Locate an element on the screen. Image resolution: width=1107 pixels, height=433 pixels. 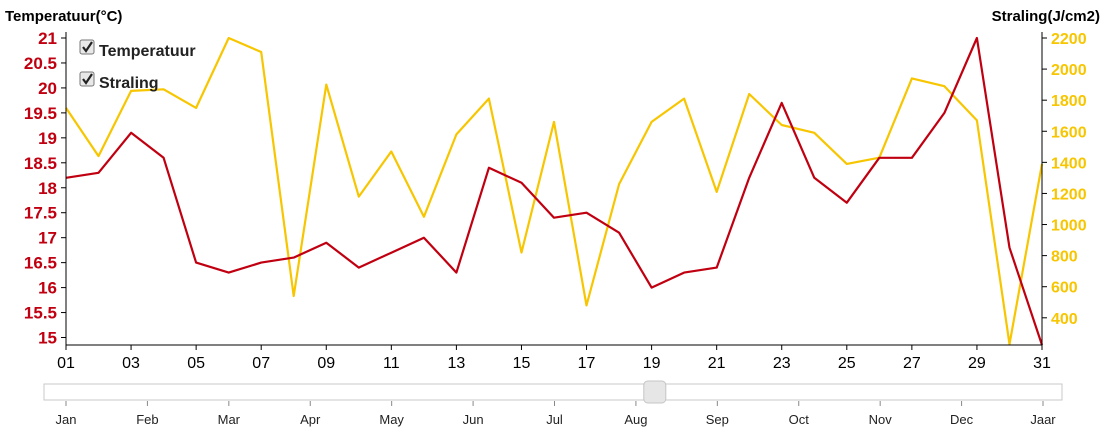
legend-item-straling: Straling is located at coordinates (119, 81).